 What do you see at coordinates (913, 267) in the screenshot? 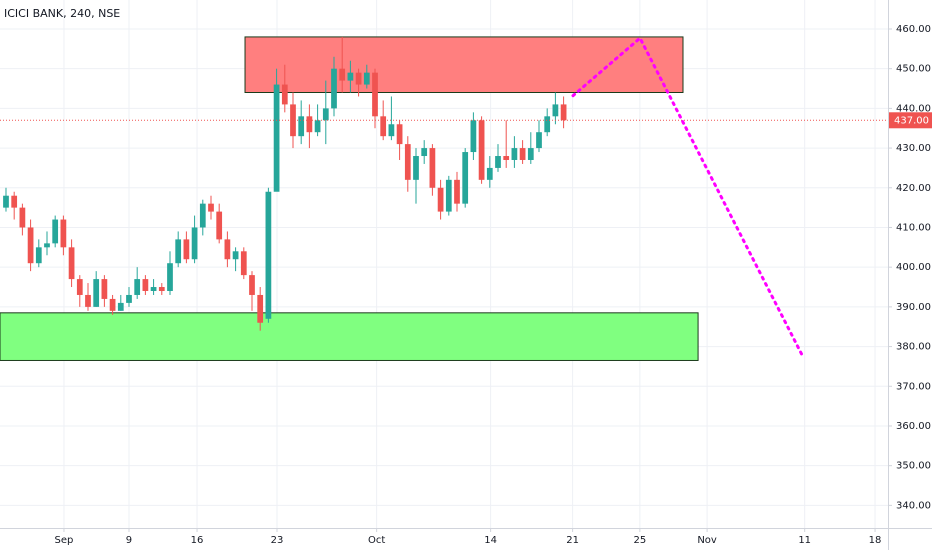
I see `y-tick-label: 400.00` at bounding box center [913, 267].